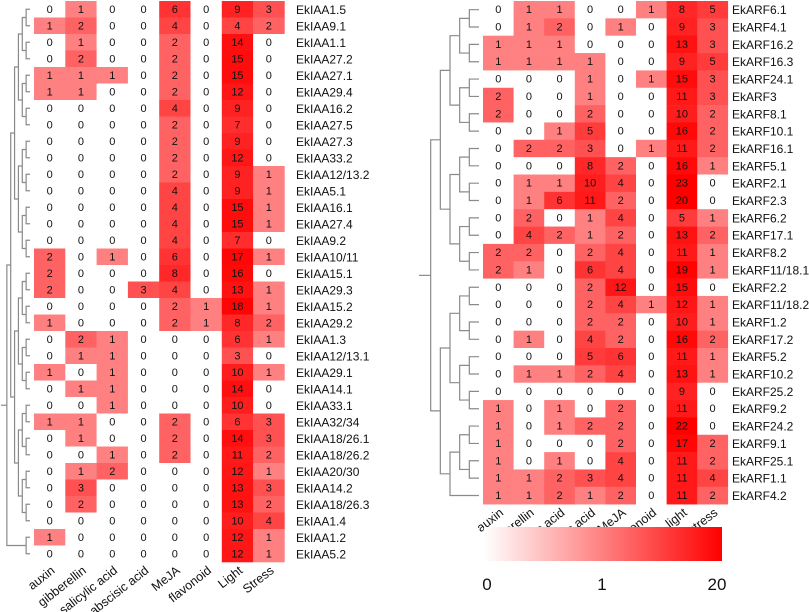  What do you see at coordinates (321, 538) in the screenshot?
I see `row-label: EkIAA1.2` at bounding box center [321, 538].